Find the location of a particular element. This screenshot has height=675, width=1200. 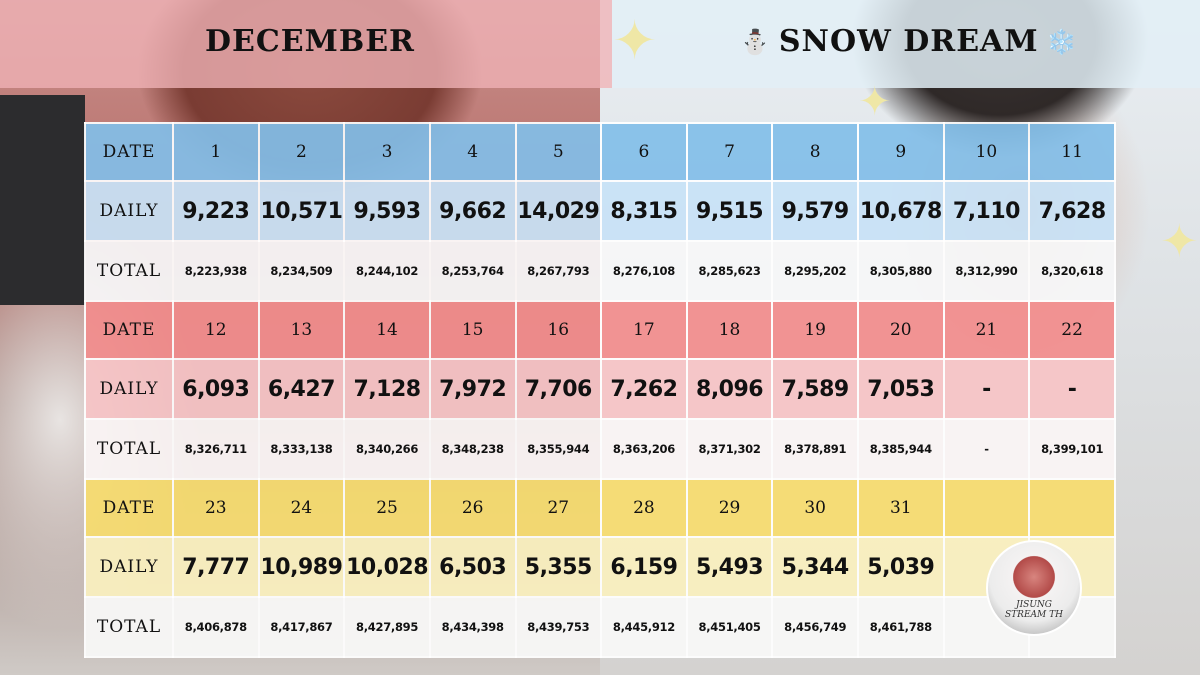

total-cell: 8,371,302 is located at coordinates (729, 449).